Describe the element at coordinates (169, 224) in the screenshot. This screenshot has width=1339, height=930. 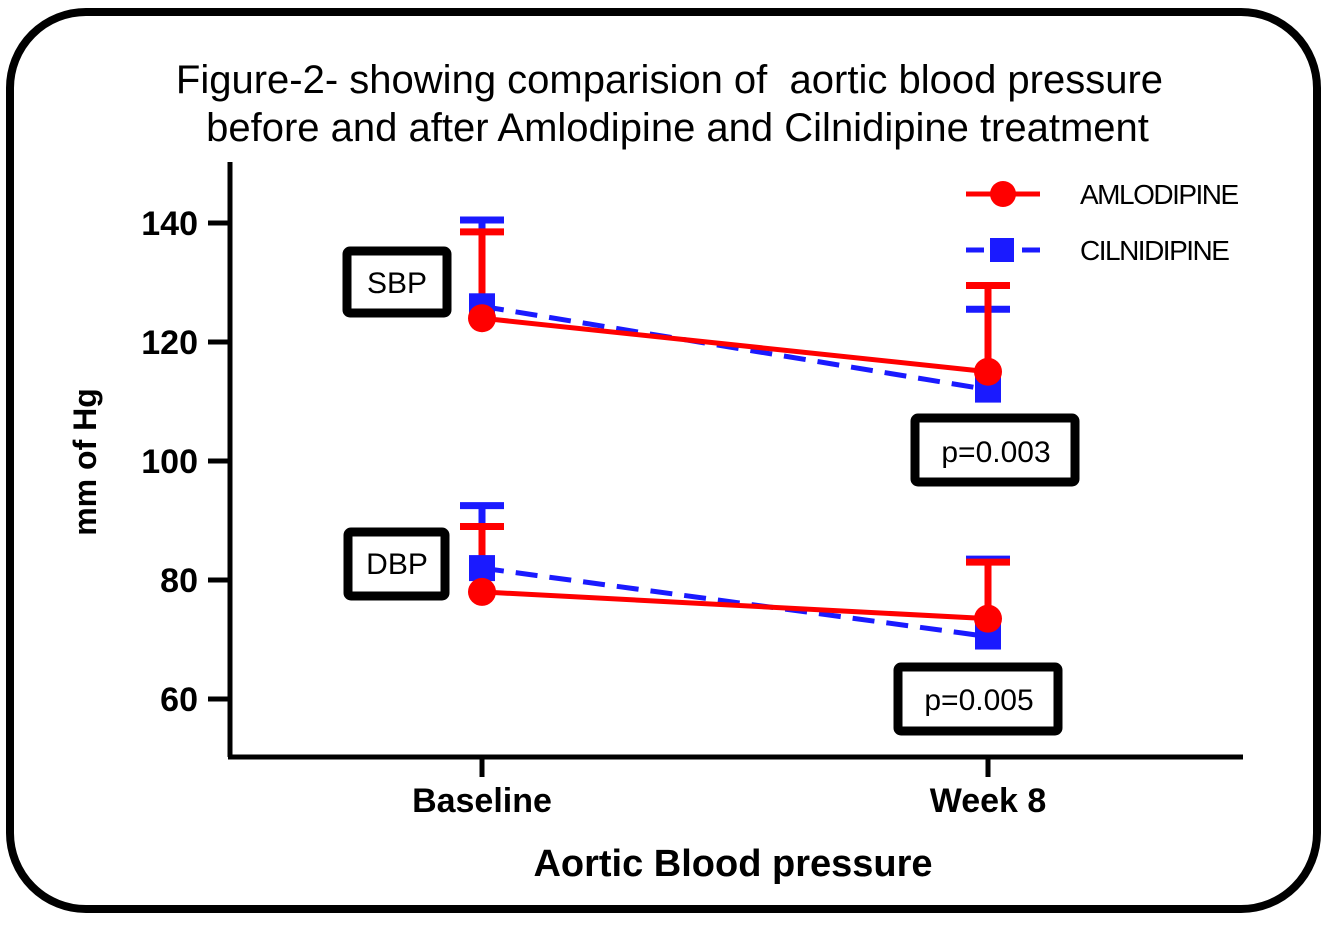
I see `y-tick-label: 140` at that location.